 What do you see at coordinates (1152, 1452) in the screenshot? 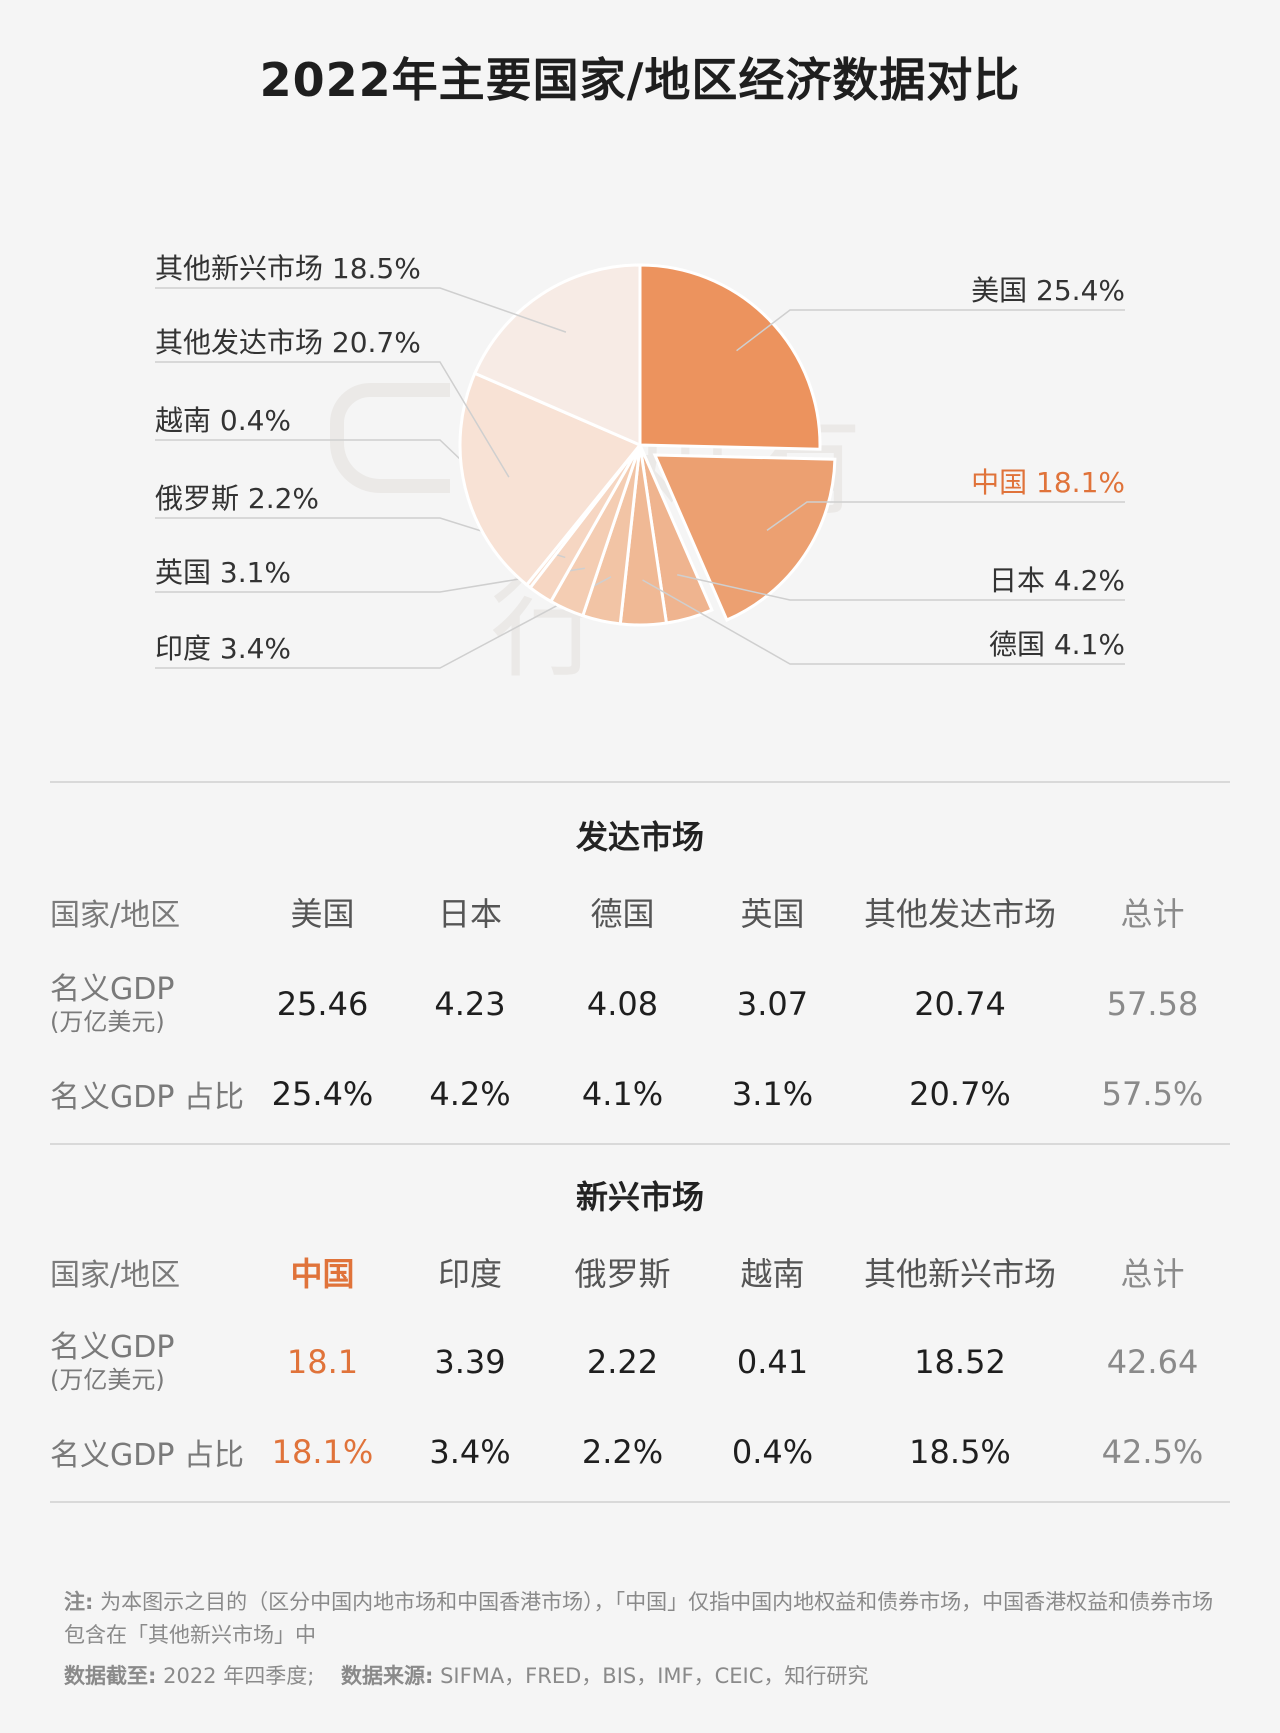
I see `table-cell-total: 42.5%` at bounding box center [1152, 1452].